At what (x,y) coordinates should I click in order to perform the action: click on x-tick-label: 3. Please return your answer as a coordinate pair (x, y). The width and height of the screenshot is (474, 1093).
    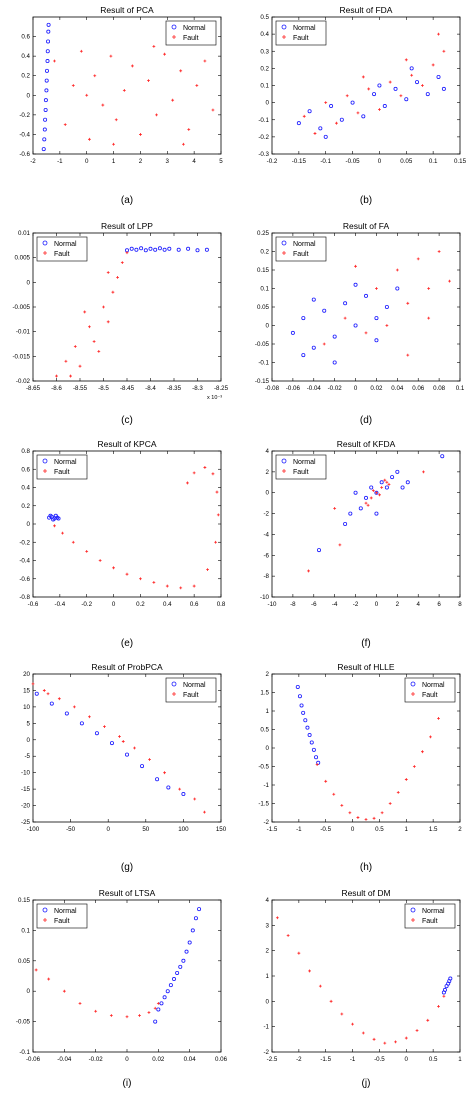
    Looking at the image, I should click on (168, 161).